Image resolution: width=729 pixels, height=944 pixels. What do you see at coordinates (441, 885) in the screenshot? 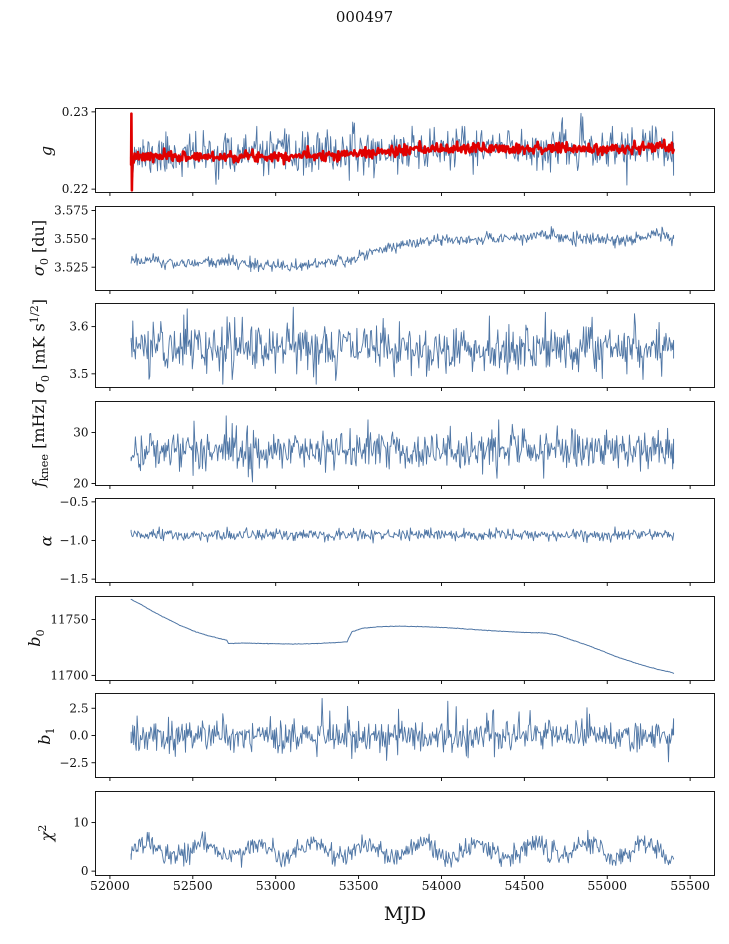
I see `x-tick-label: 54000` at bounding box center [441, 885].